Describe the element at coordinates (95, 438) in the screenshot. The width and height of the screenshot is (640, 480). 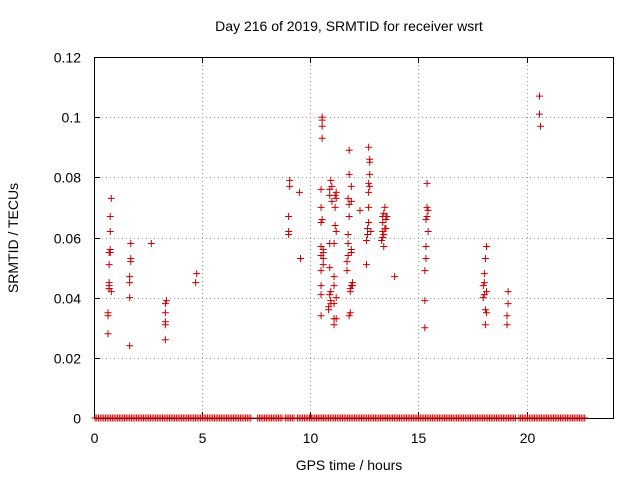
I see `x-tick-label: 0` at that location.